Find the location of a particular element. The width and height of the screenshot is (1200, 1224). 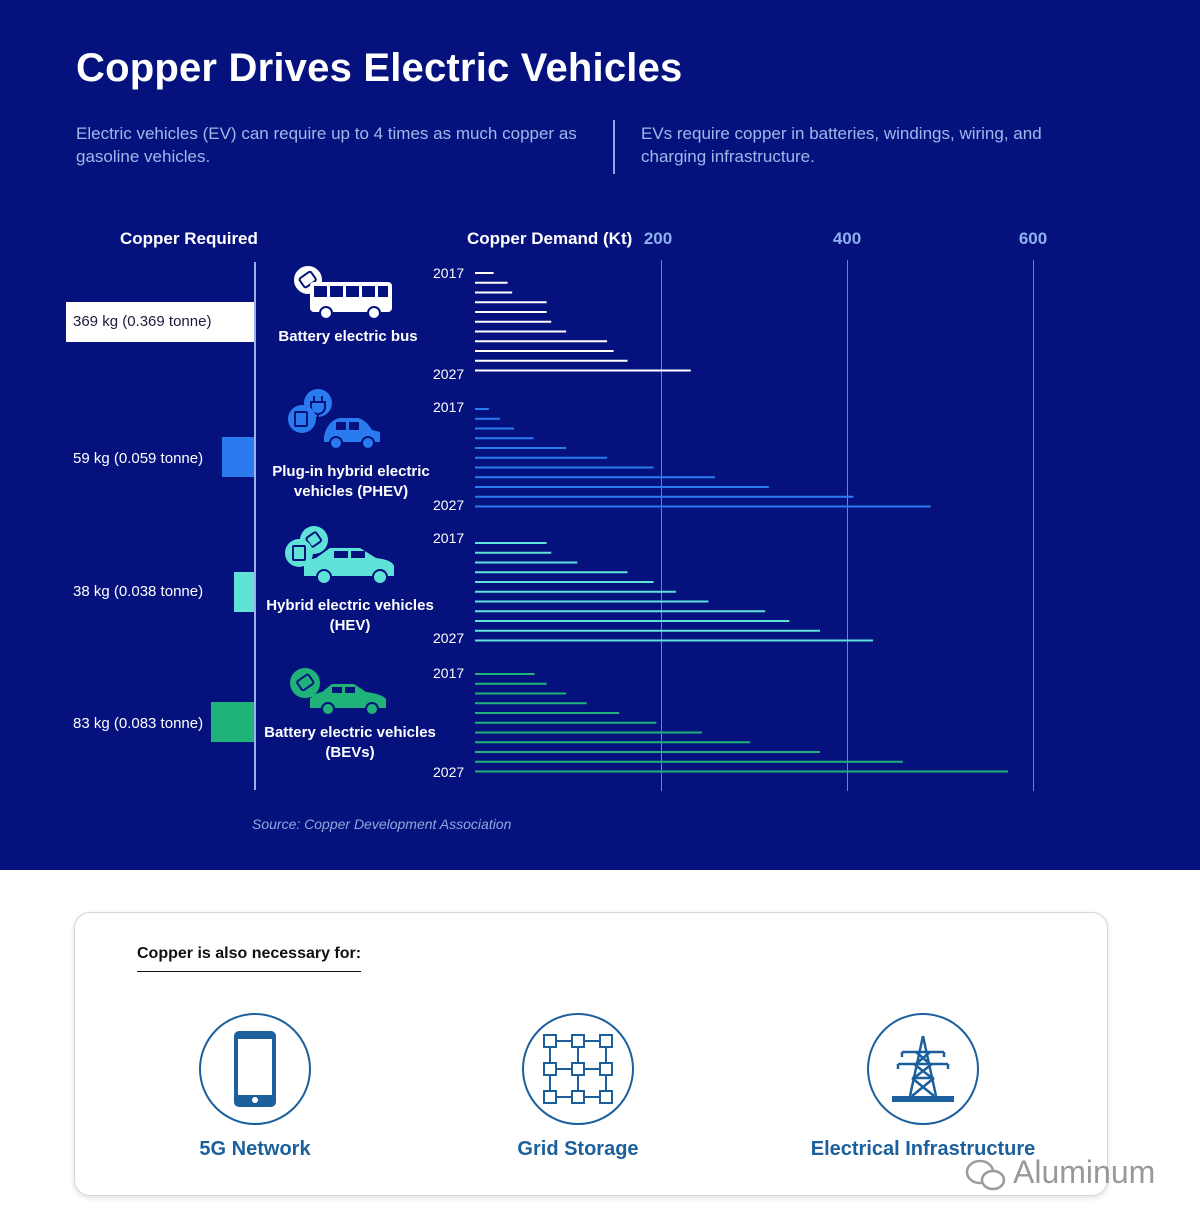

year-start-hev: 2017 is located at coordinates (449, 538).